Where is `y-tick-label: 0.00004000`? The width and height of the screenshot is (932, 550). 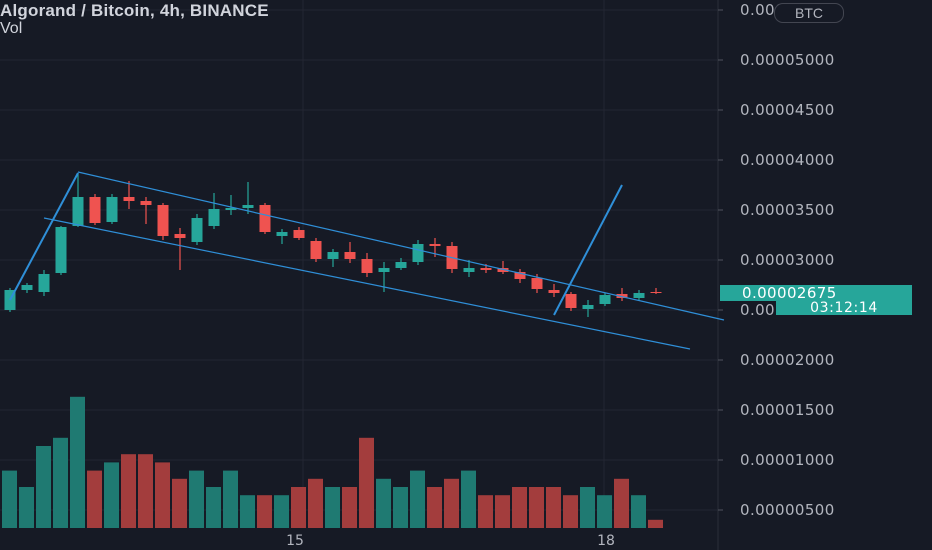 y-tick-label: 0.00004000 is located at coordinates (787, 160).